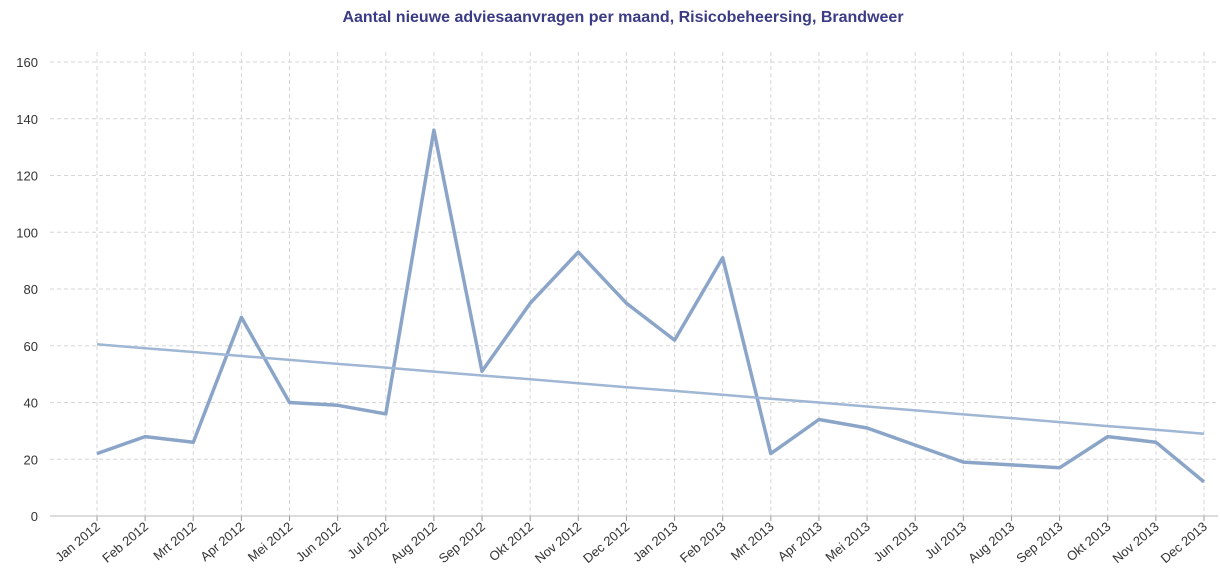 The image size is (1220, 585). Describe the element at coordinates (27, 176) in the screenshot. I see `y-tick-label: 120` at that location.